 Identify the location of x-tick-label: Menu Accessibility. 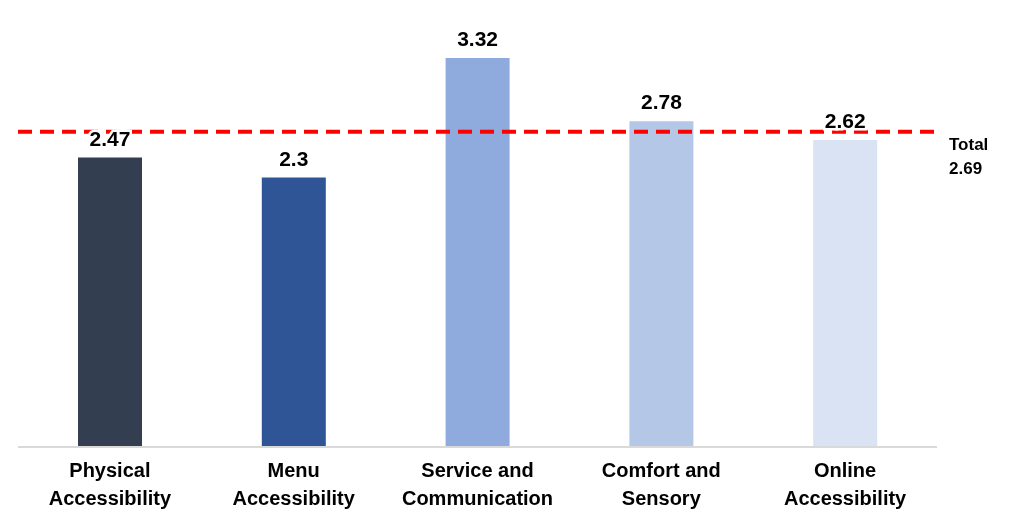
(294, 484).